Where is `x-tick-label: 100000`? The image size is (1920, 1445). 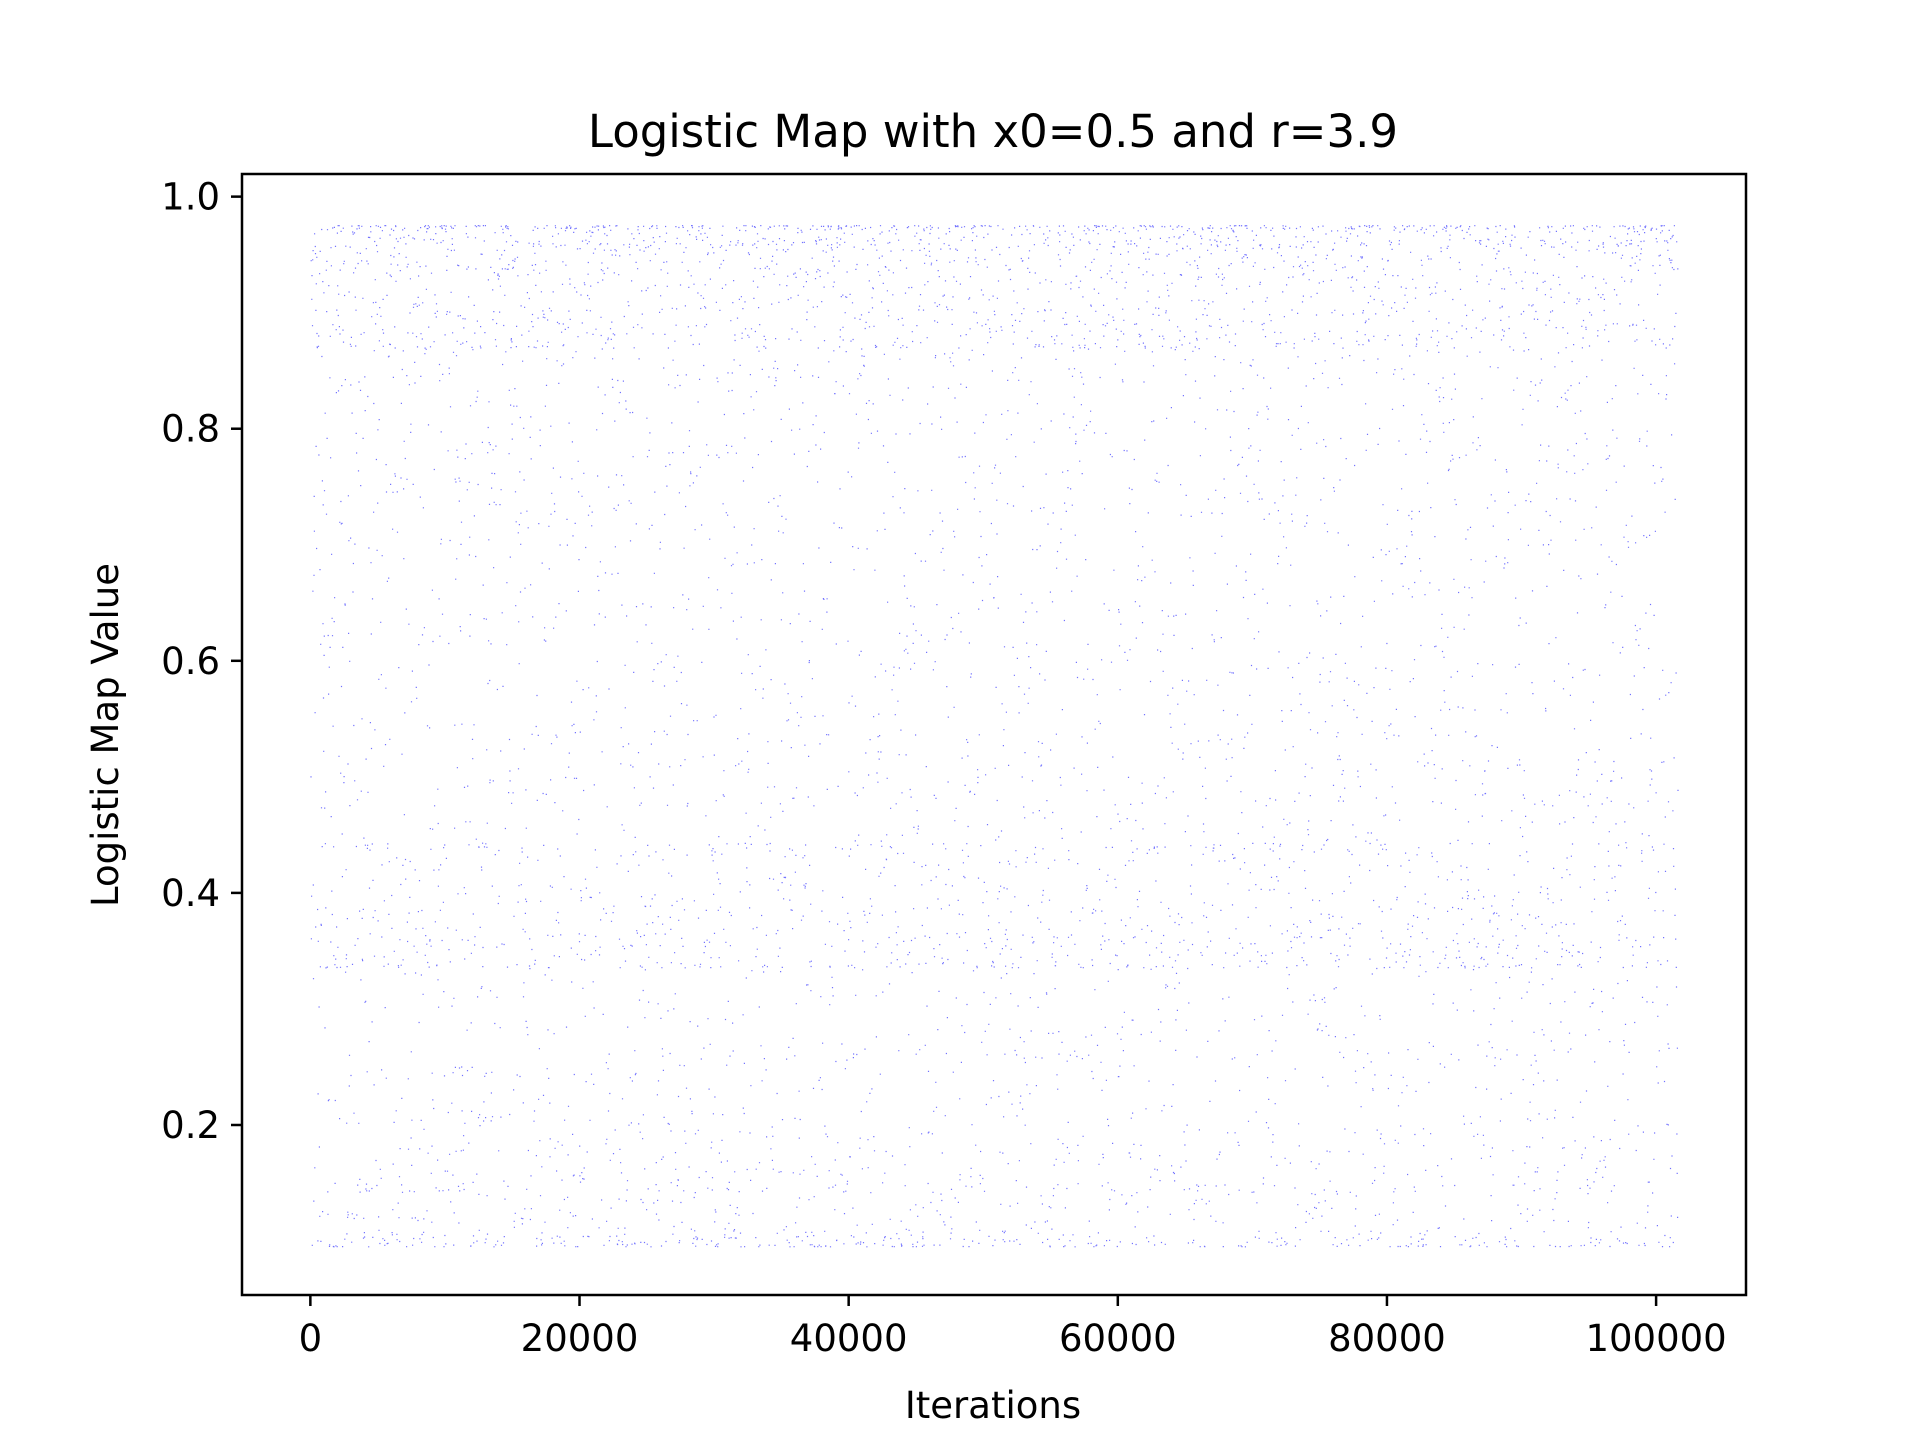 x-tick-label: 100000 is located at coordinates (1655, 1338).